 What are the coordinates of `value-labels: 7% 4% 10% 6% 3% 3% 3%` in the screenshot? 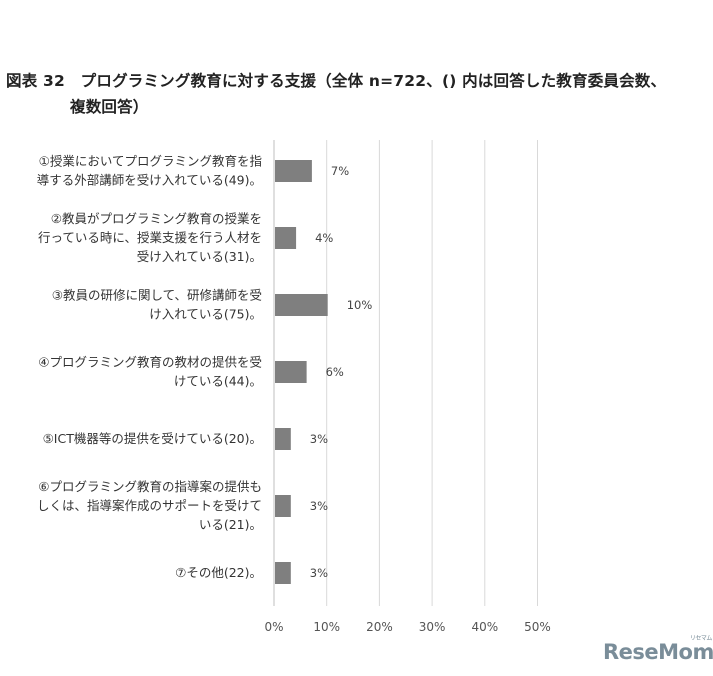 It's located at (341, 372).